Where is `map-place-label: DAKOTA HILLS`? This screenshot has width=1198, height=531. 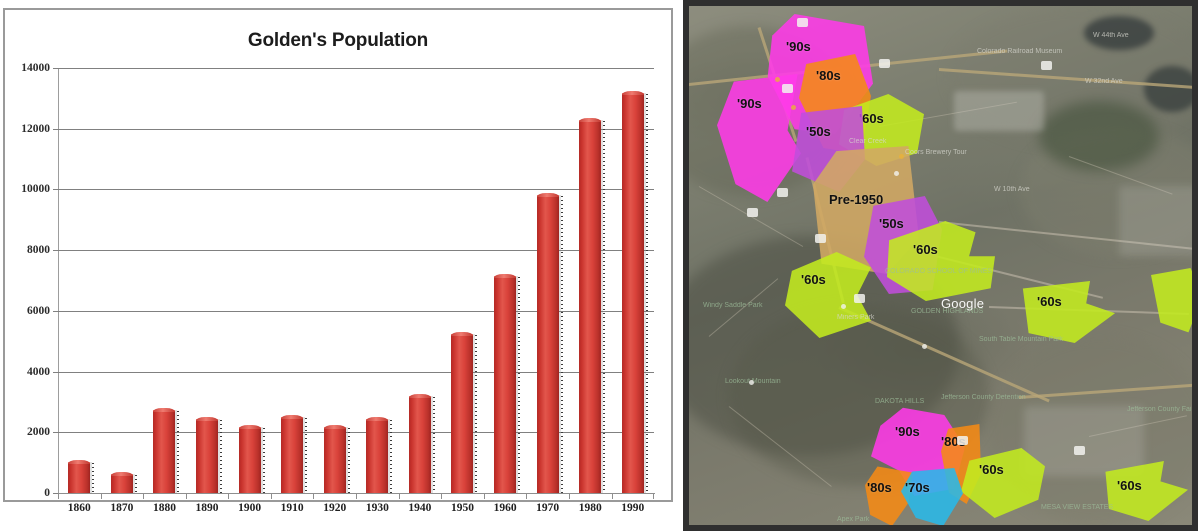
map-place-label: DAKOTA HILLS is located at coordinates (900, 401).